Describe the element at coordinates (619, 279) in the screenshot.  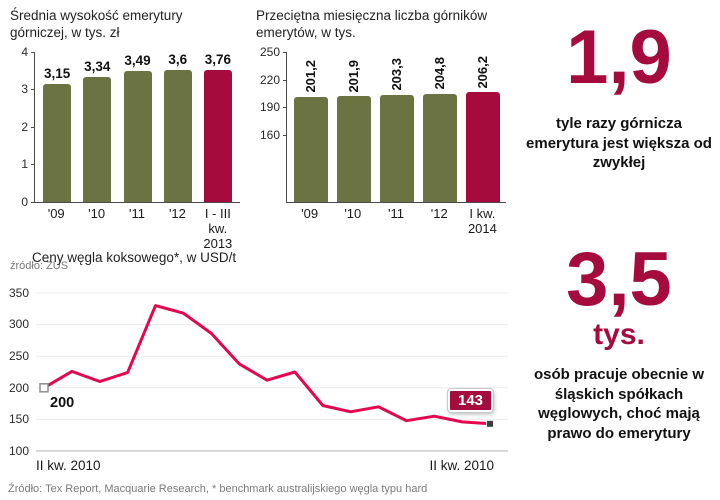
I see `stat-number: 3,5` at that location.